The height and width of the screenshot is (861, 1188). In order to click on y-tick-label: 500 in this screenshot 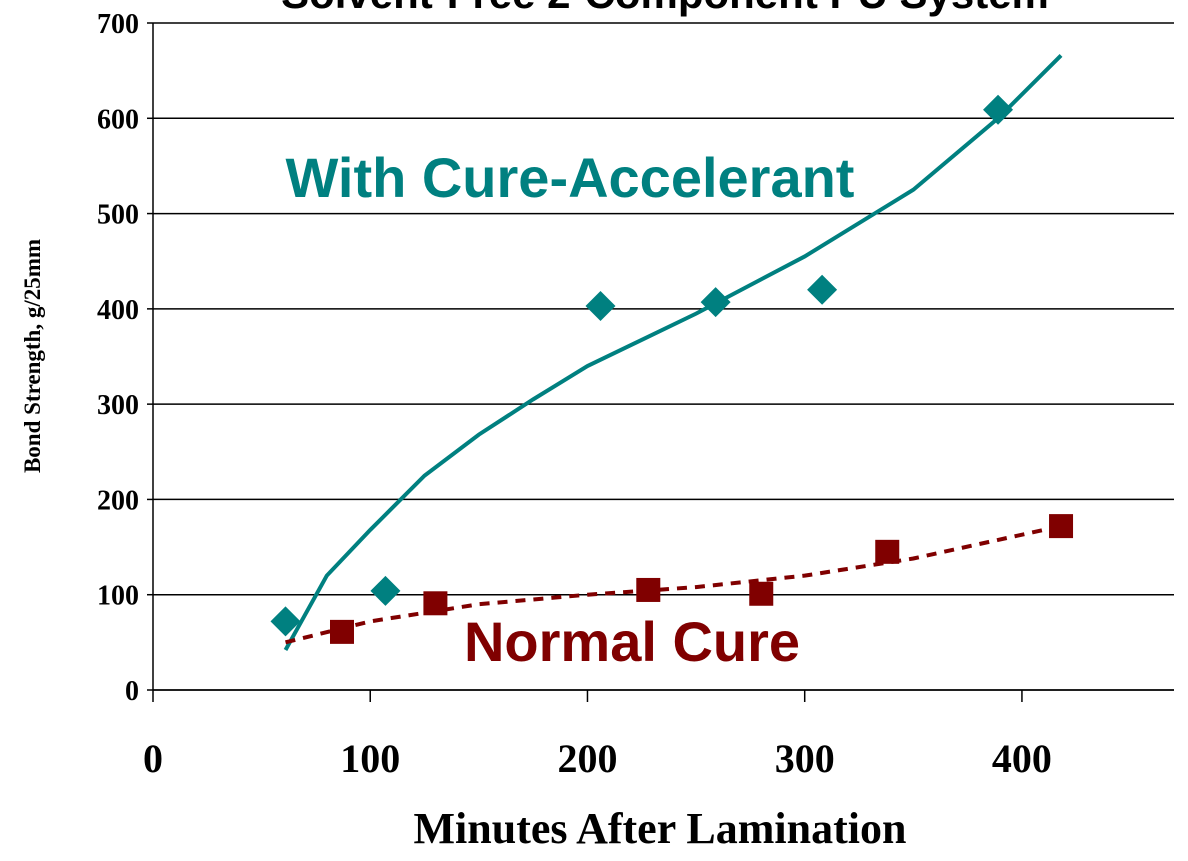, I will do `click(118, 215)`.